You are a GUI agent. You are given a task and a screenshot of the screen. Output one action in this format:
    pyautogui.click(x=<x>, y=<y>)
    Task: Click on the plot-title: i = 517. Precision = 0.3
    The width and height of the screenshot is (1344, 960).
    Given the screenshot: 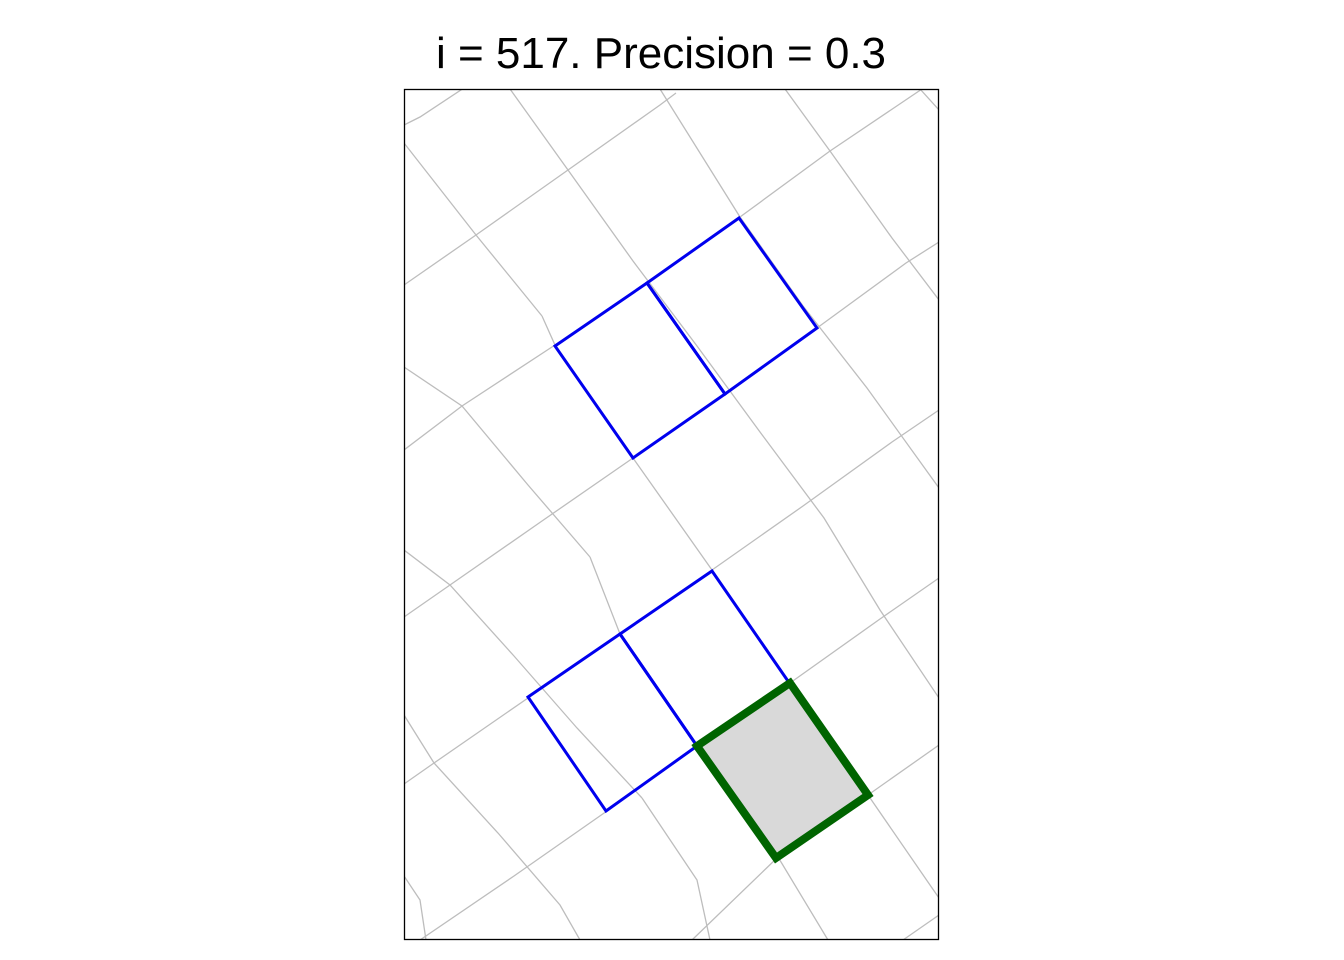 What is the action you would take?
    pyautogui.click(x=661, y=53)
    